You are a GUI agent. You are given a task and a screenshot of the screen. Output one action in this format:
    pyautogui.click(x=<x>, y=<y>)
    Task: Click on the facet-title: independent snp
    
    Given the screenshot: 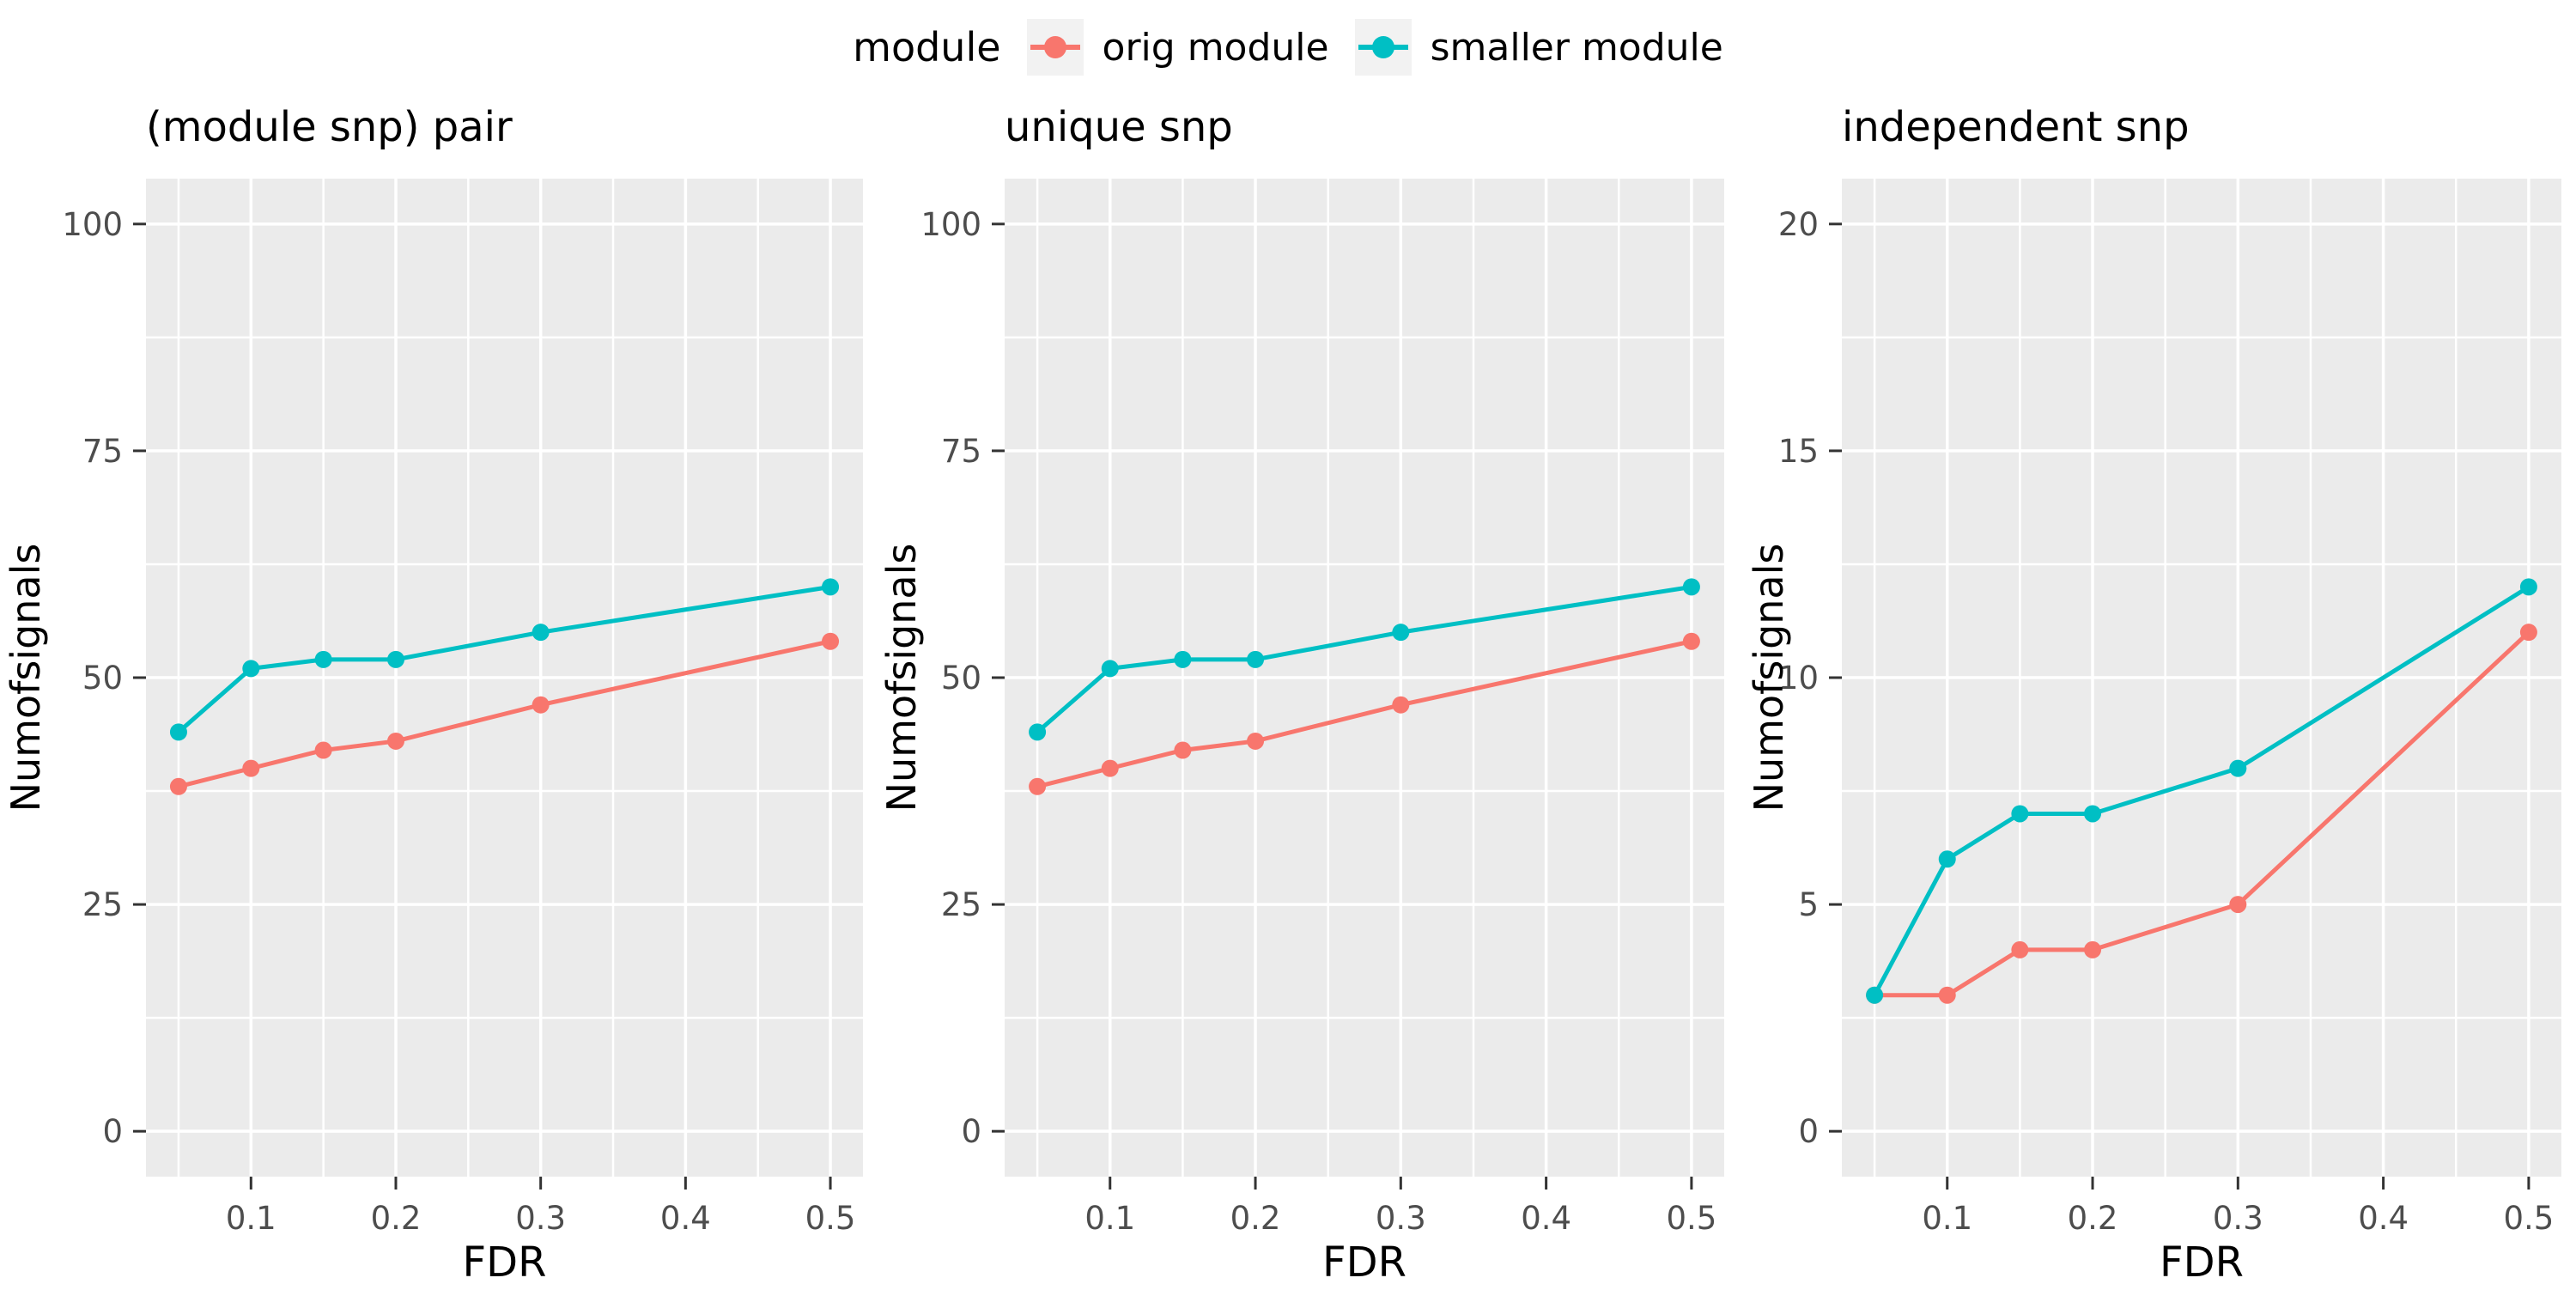 What is the action you would take?
    pyautogui.click(x=2016, y=127)
    